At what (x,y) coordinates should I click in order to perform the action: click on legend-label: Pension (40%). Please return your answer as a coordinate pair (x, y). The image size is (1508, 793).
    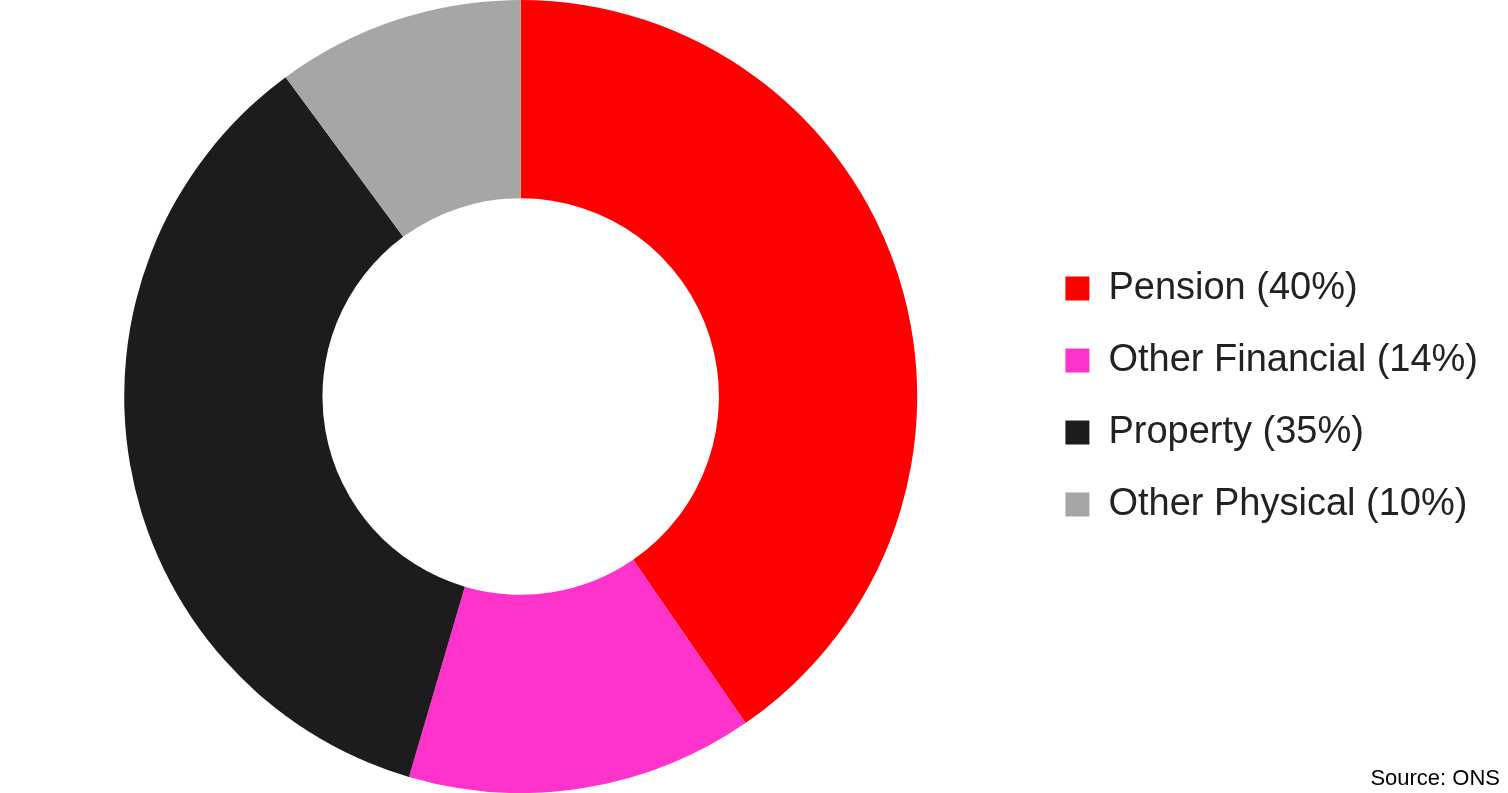
    Looking at the image, I should click on (1233, 285).